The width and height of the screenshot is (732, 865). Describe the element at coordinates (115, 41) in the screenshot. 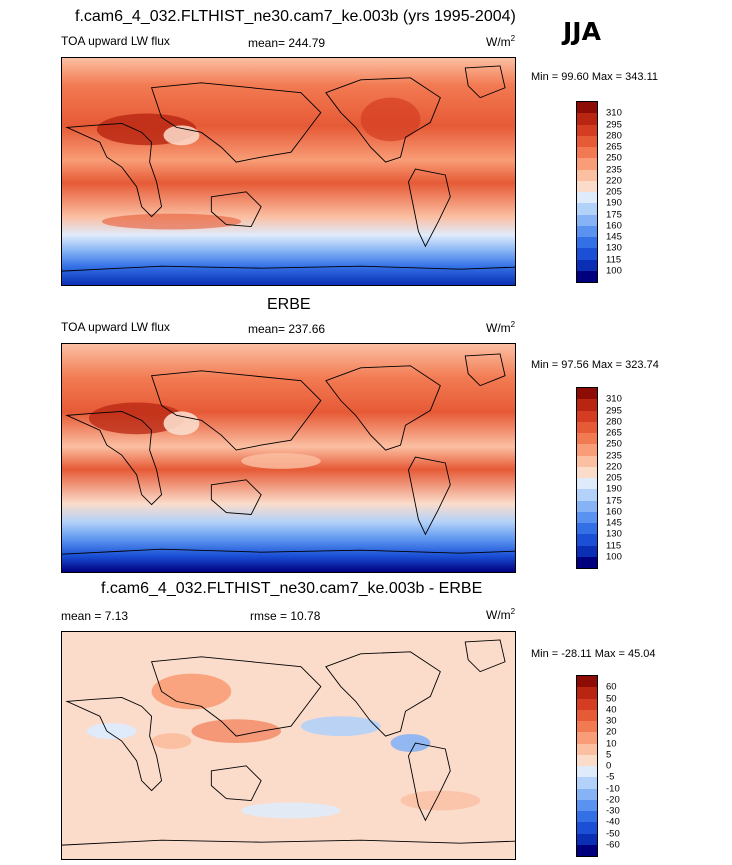

I see `panel1-variable-label: TOA upward LW flux` at that location.